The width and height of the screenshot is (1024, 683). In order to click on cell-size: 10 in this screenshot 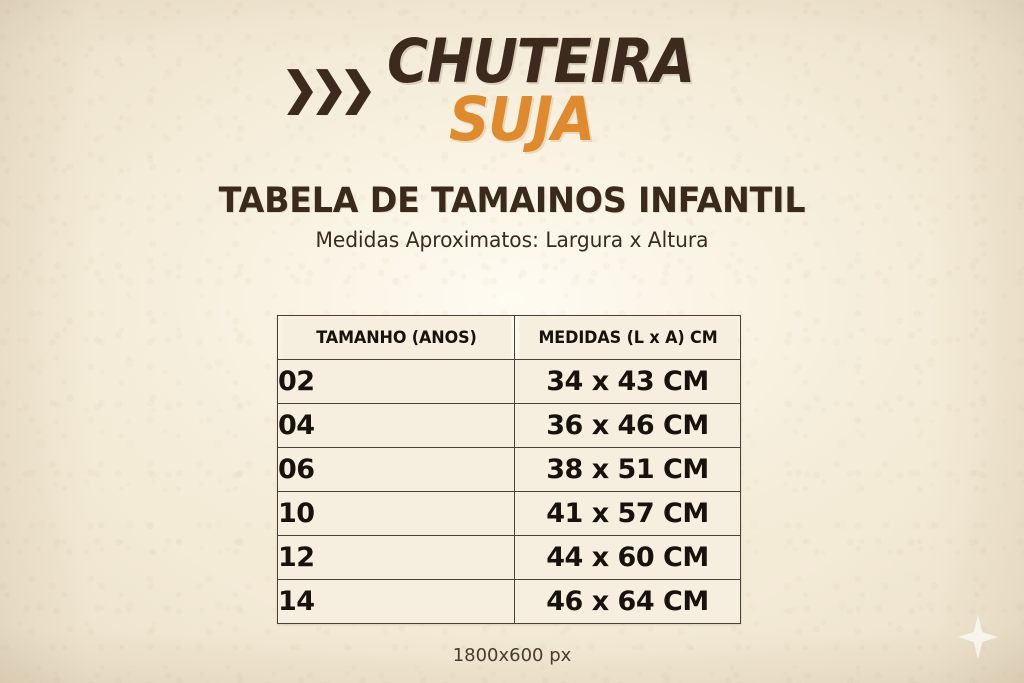, I will do `click(396, 513)`.